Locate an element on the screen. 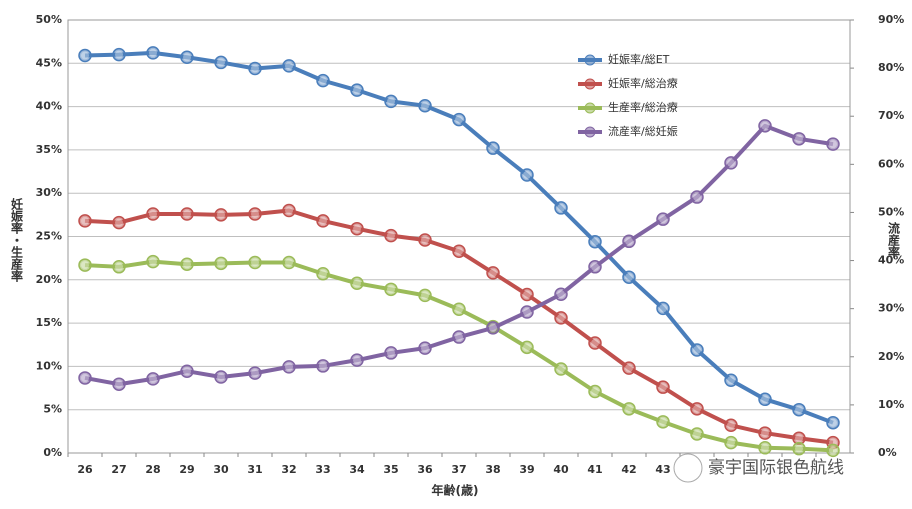 This screenshot has width=912, height=509. x-tick-label: 41 is located at coordinates (594, 469).